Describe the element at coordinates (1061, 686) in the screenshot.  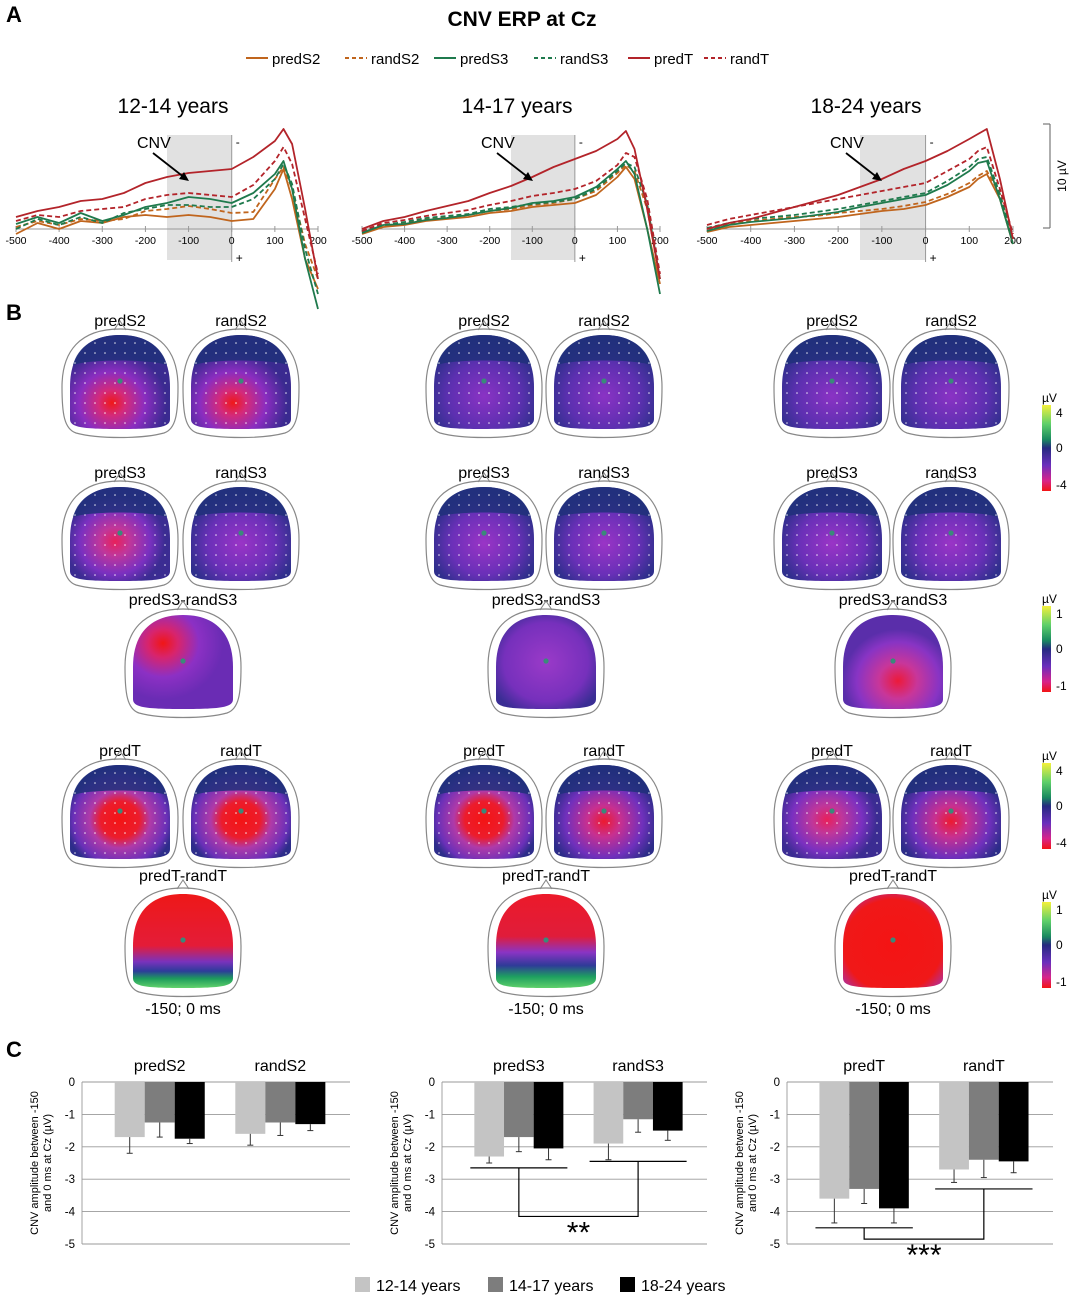
I see `colorbar-tick: -1` at that location.